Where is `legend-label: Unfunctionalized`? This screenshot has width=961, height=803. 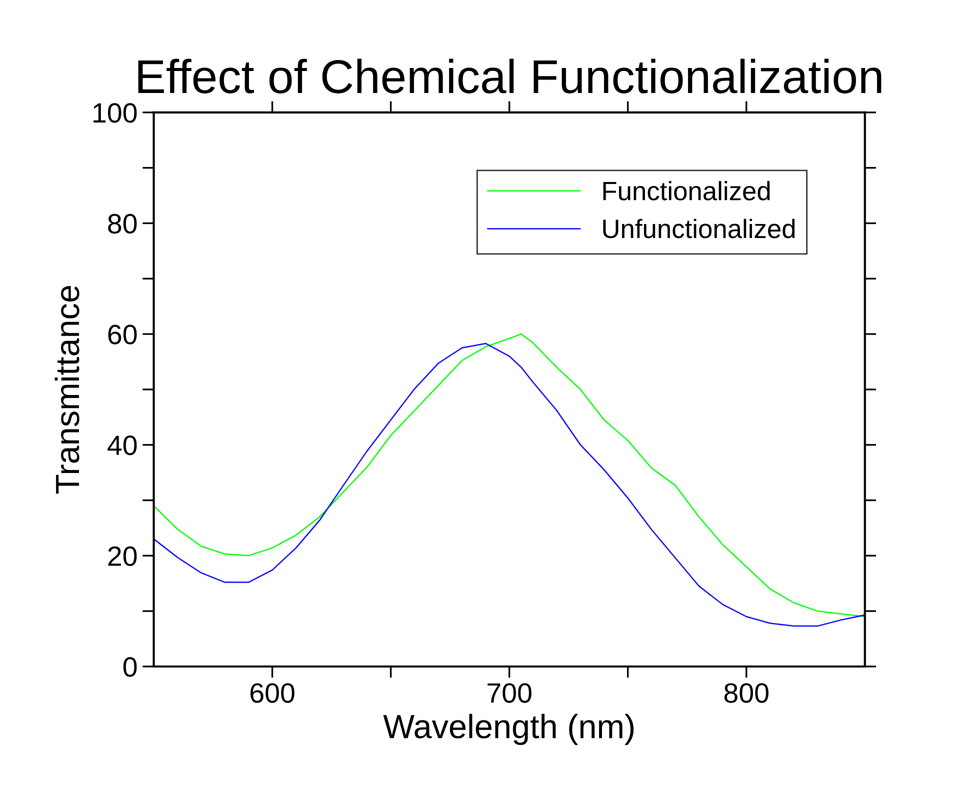 legend-label: Unfunctionalized is located at coordinates (699, 228).